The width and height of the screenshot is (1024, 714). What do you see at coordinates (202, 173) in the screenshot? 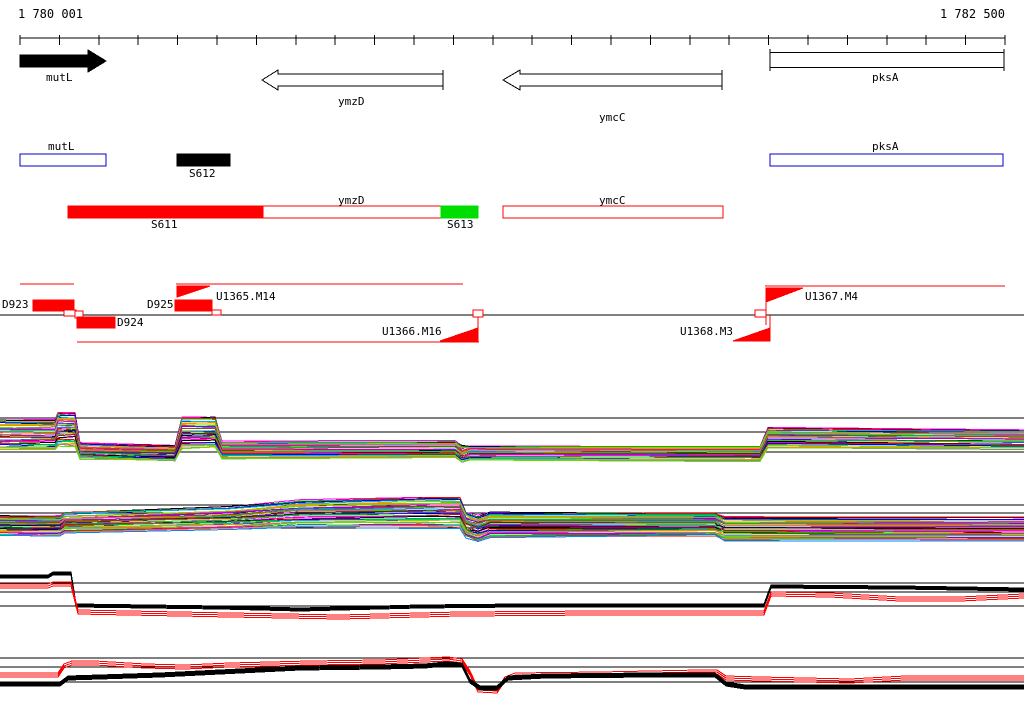
I see `segment-S612-label: S612` at bounding box center [202, 173].